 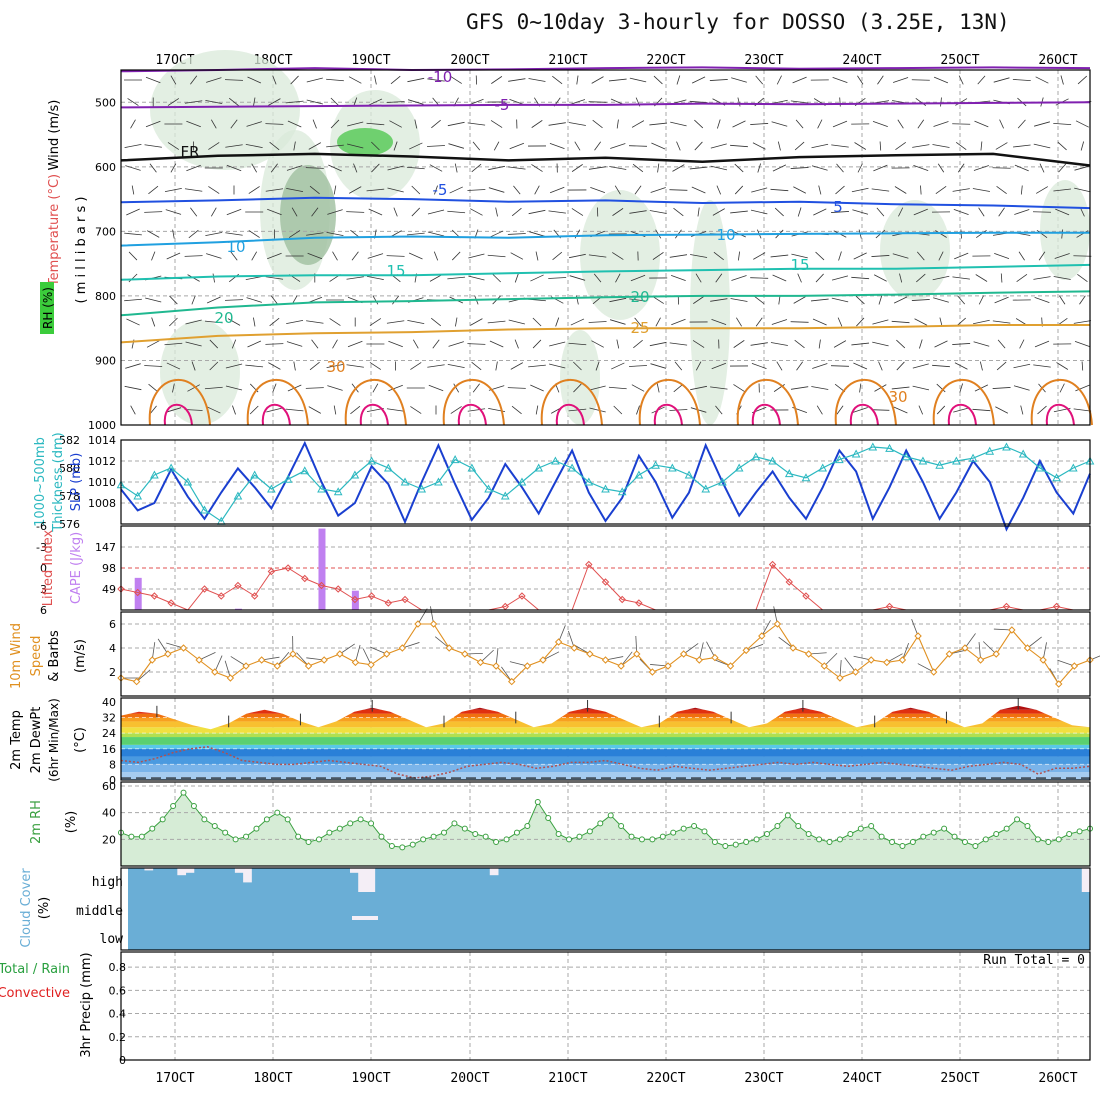 I want to click on temp-tick: 40, so click(x=109, y=702).